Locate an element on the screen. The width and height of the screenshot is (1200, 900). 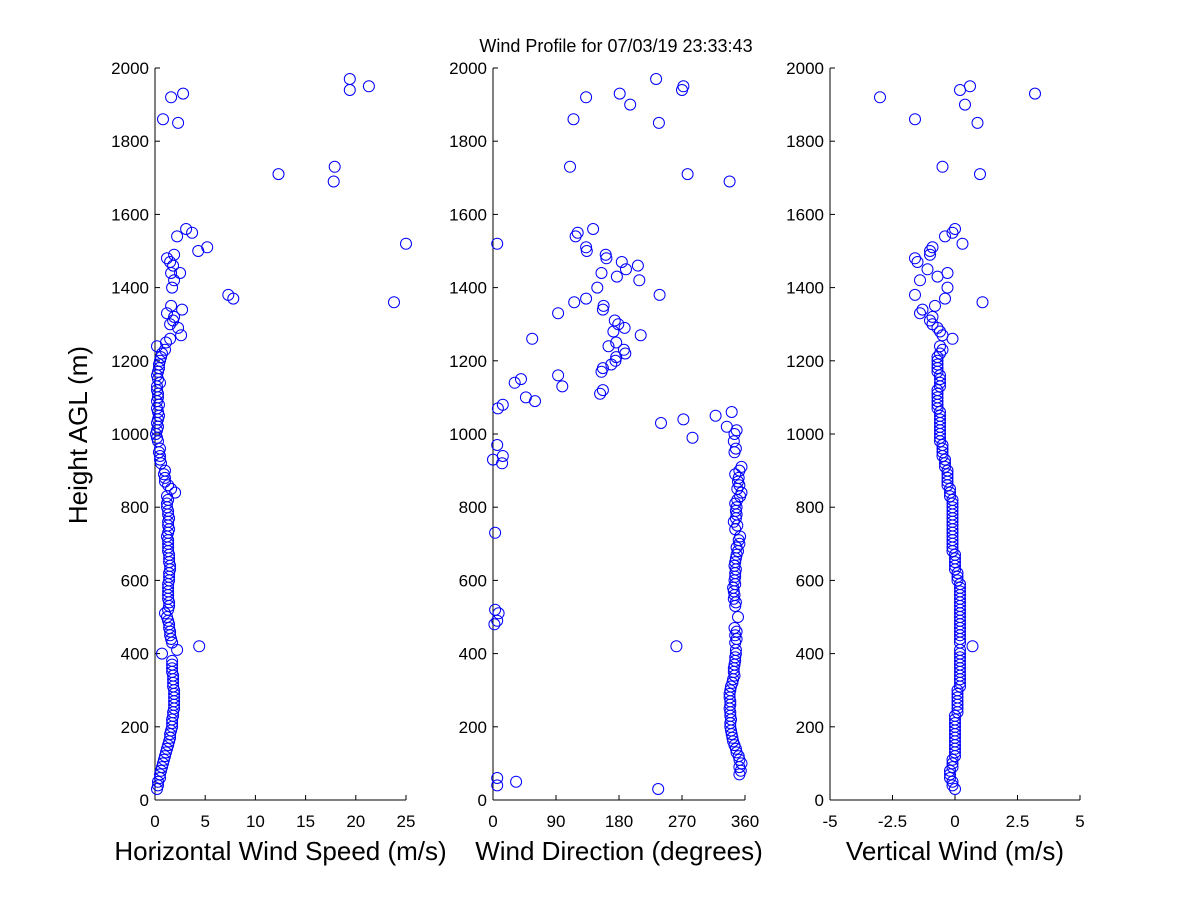
x-axis-label: Wind Direction (degrees) is located at coordinates (619, 851).